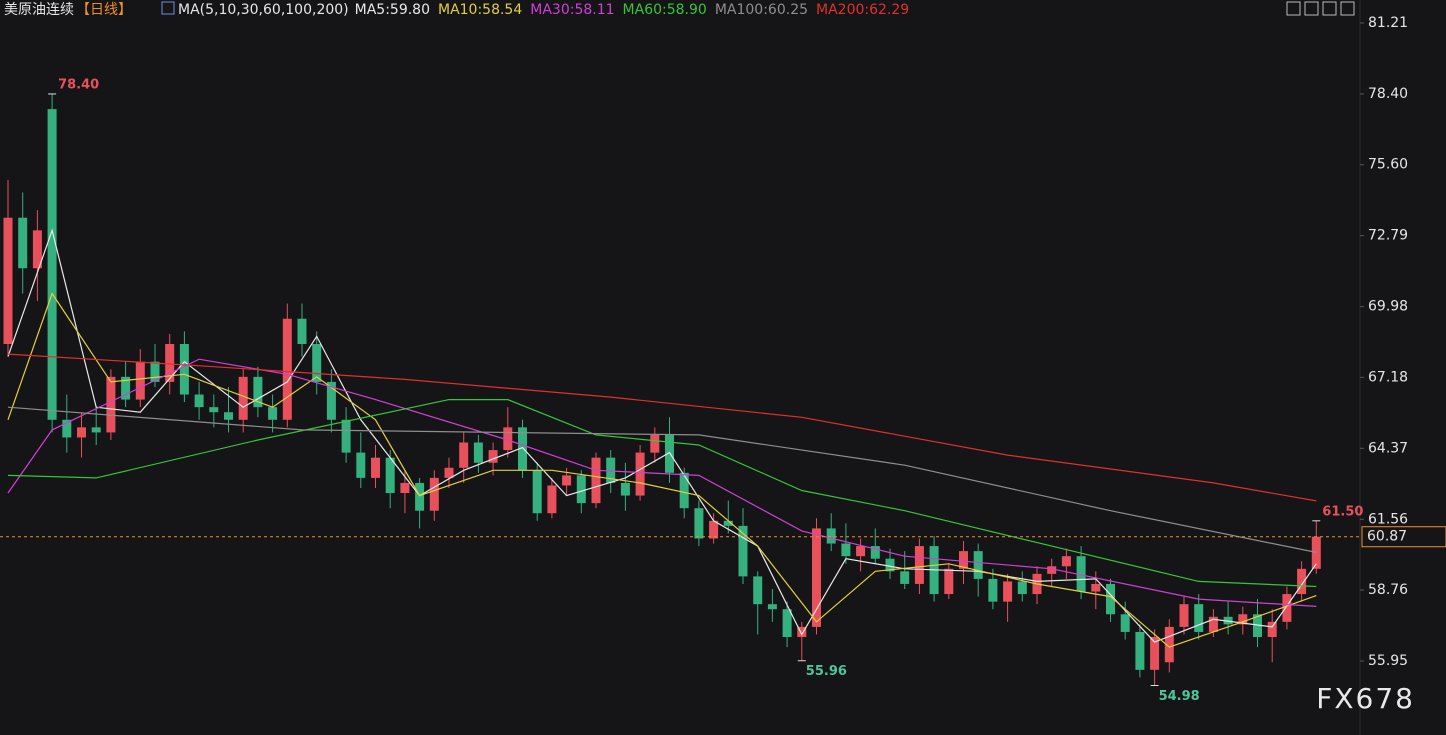 This screenshot has width=1446, height=735. Describe the element at coordinates (78, 84) in the screenshot. I see `extreme-label: 78.40` at that location.